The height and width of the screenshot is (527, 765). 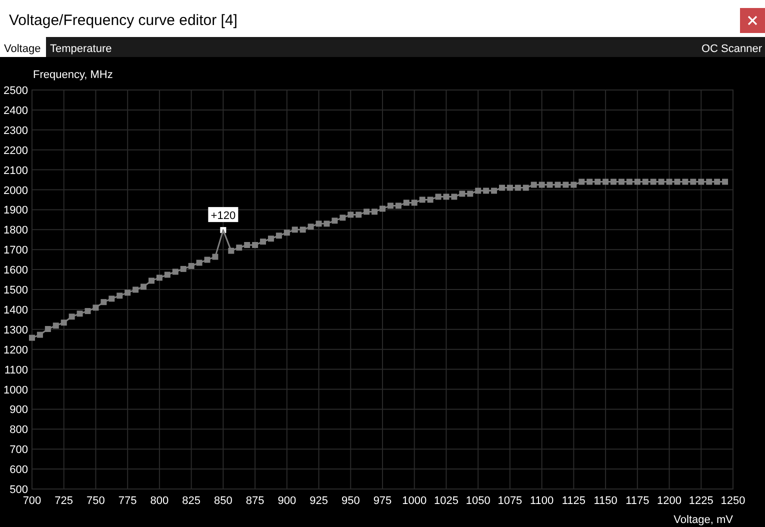 I want to click on annotation: +120, so click(x=223, y=216).